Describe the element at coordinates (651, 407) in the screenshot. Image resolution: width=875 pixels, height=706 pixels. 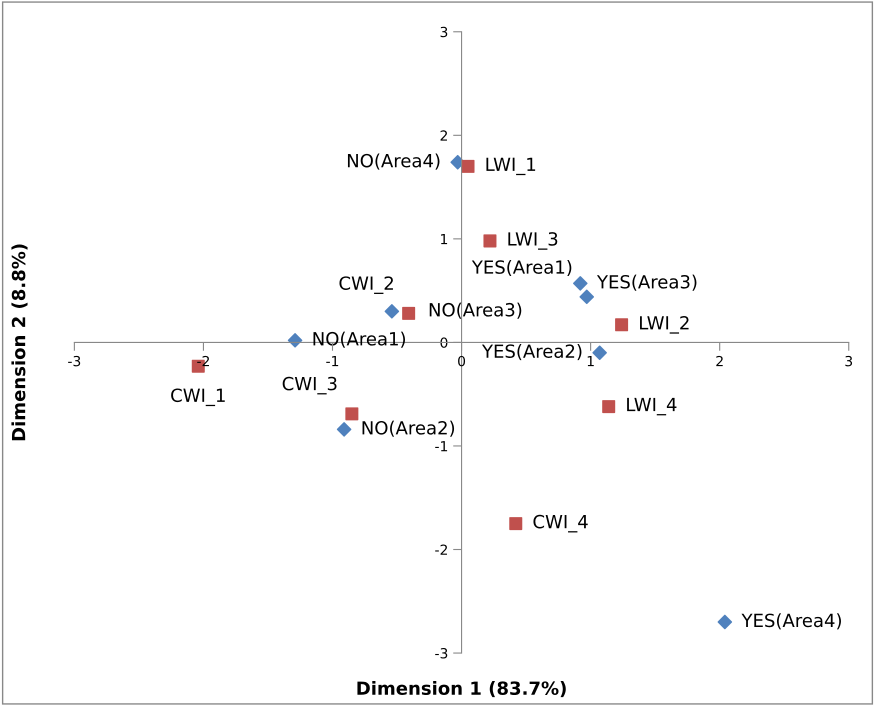
I see `annotation: LWI_4` at that location.